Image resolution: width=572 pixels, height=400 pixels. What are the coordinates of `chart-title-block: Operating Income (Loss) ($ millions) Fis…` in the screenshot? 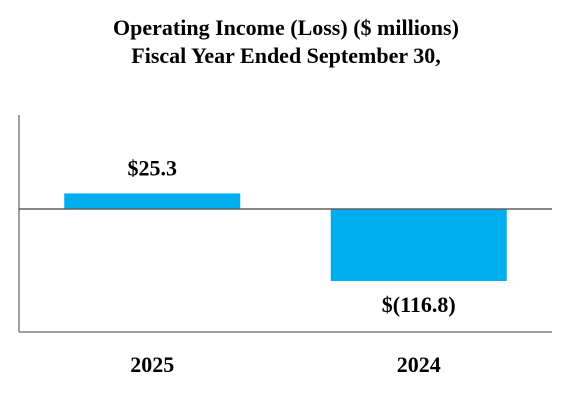 It's located at (286, 42).